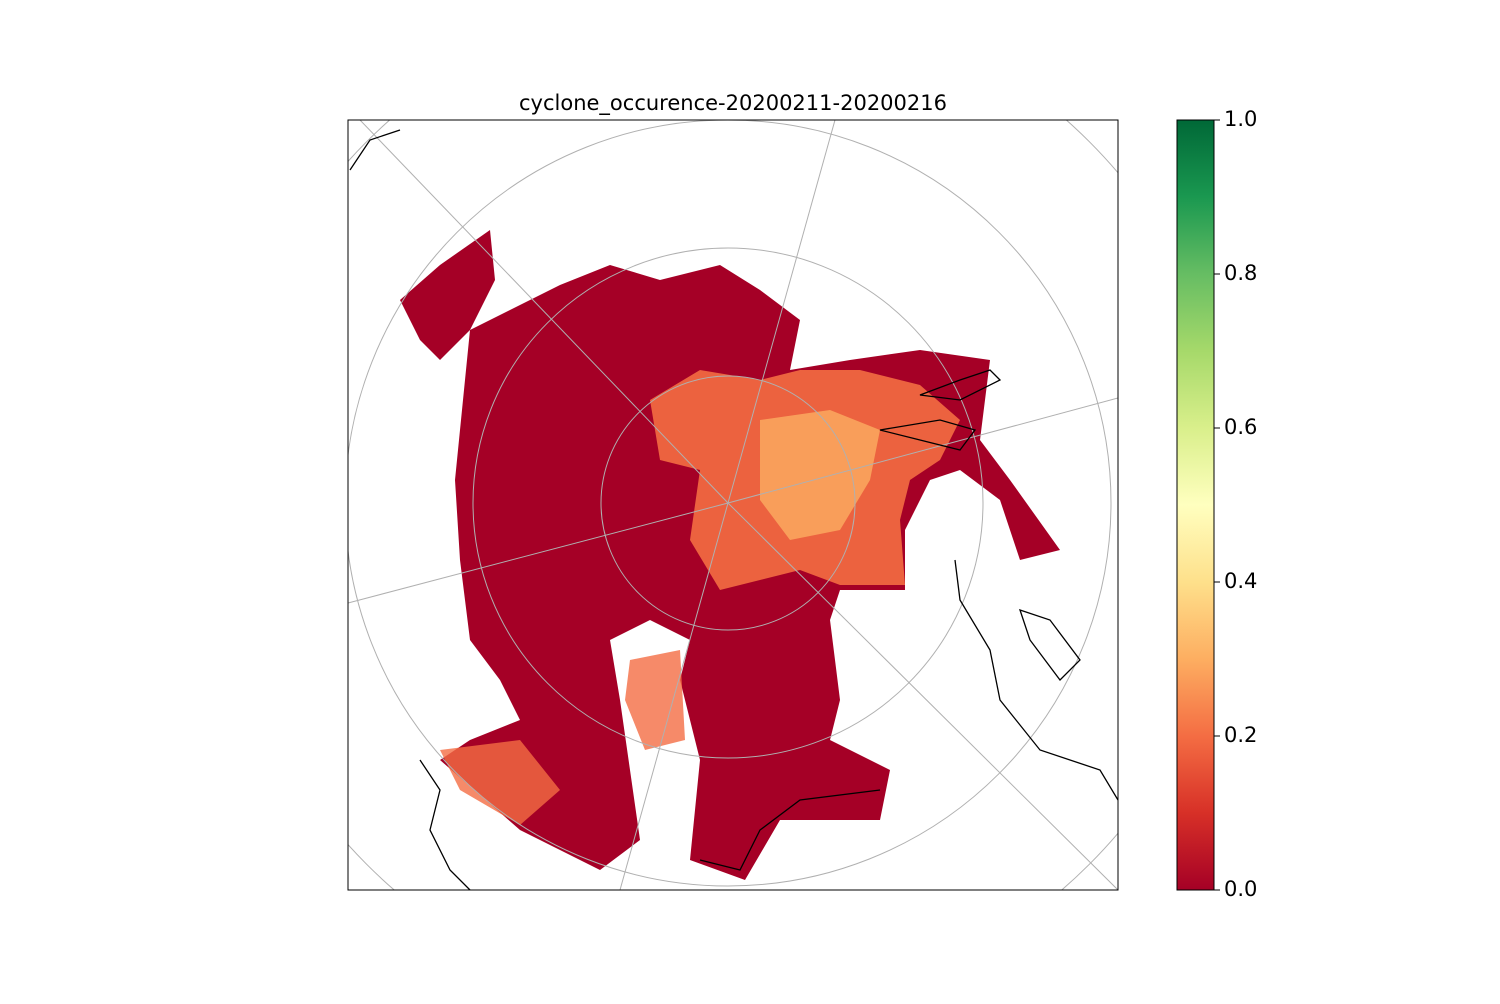 The width and height of the screenshot is (1500, 1004). I want to click on sea-ice-low, so click(447, 295).